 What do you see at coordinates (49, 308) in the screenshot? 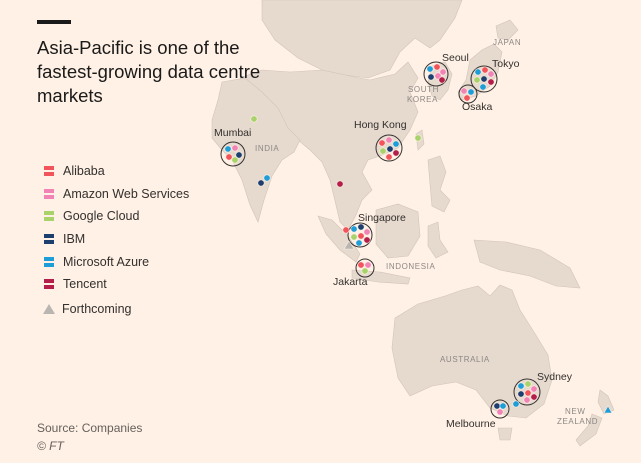
I see `triangle-icon` at bounding box center [49, 308].